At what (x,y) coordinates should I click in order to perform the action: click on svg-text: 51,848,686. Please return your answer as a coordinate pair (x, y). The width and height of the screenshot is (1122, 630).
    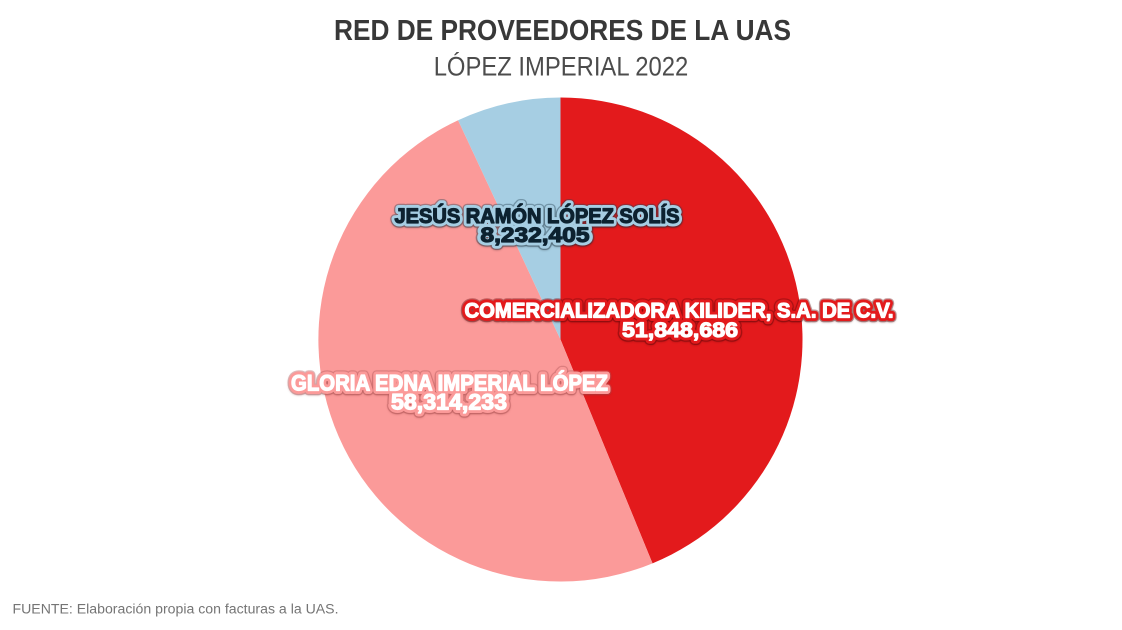
    Looking at the image, I should click on (680, 330).